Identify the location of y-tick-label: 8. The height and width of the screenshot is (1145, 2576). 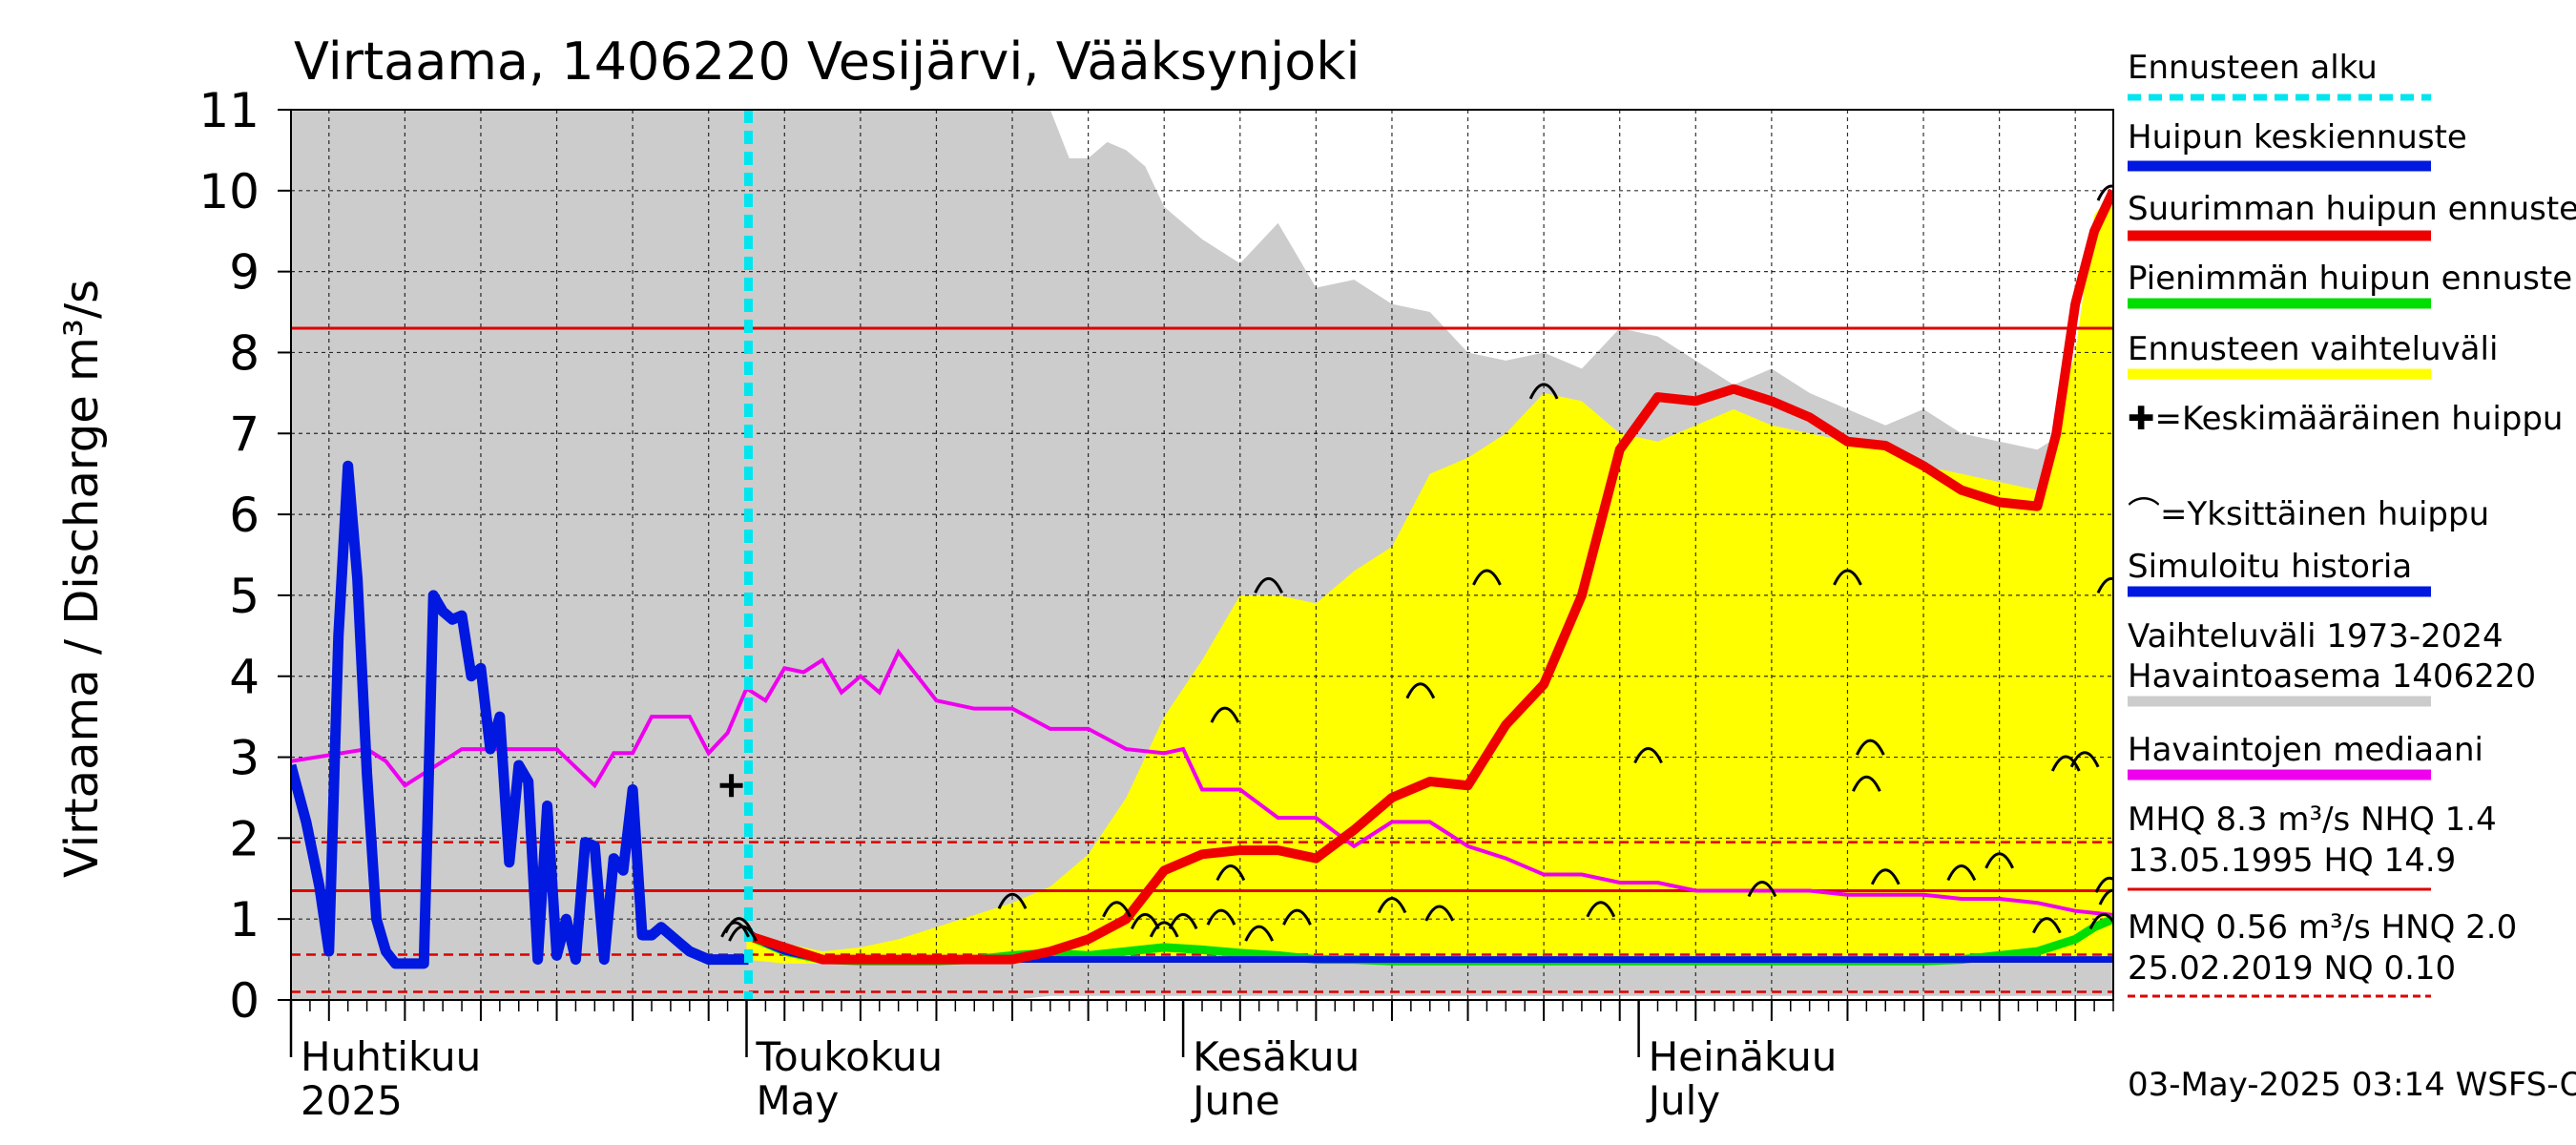
(244, 353).